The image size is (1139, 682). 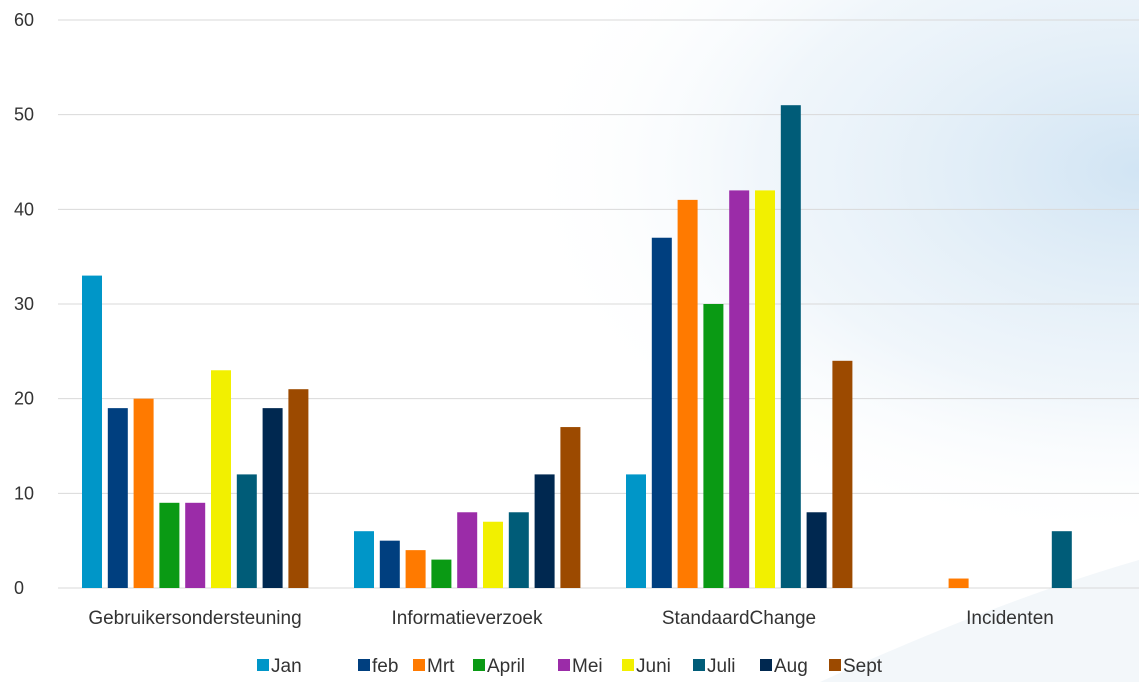 What do you see at coordinates (816, 550) in the screenshot?
I see `bar-aug-standaardchange` at bounding box center [816, 550].